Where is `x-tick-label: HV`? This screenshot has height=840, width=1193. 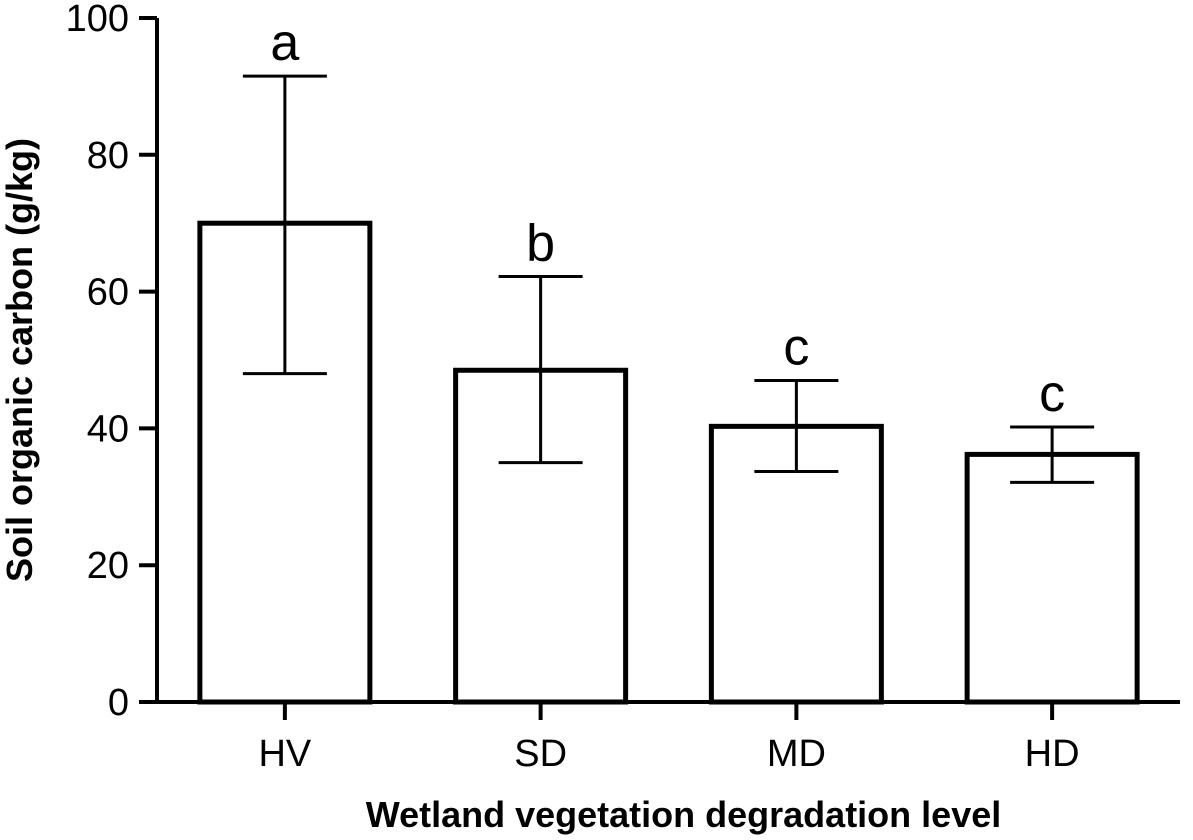
x-tick-label: HV is located at coordinates (284, 754).